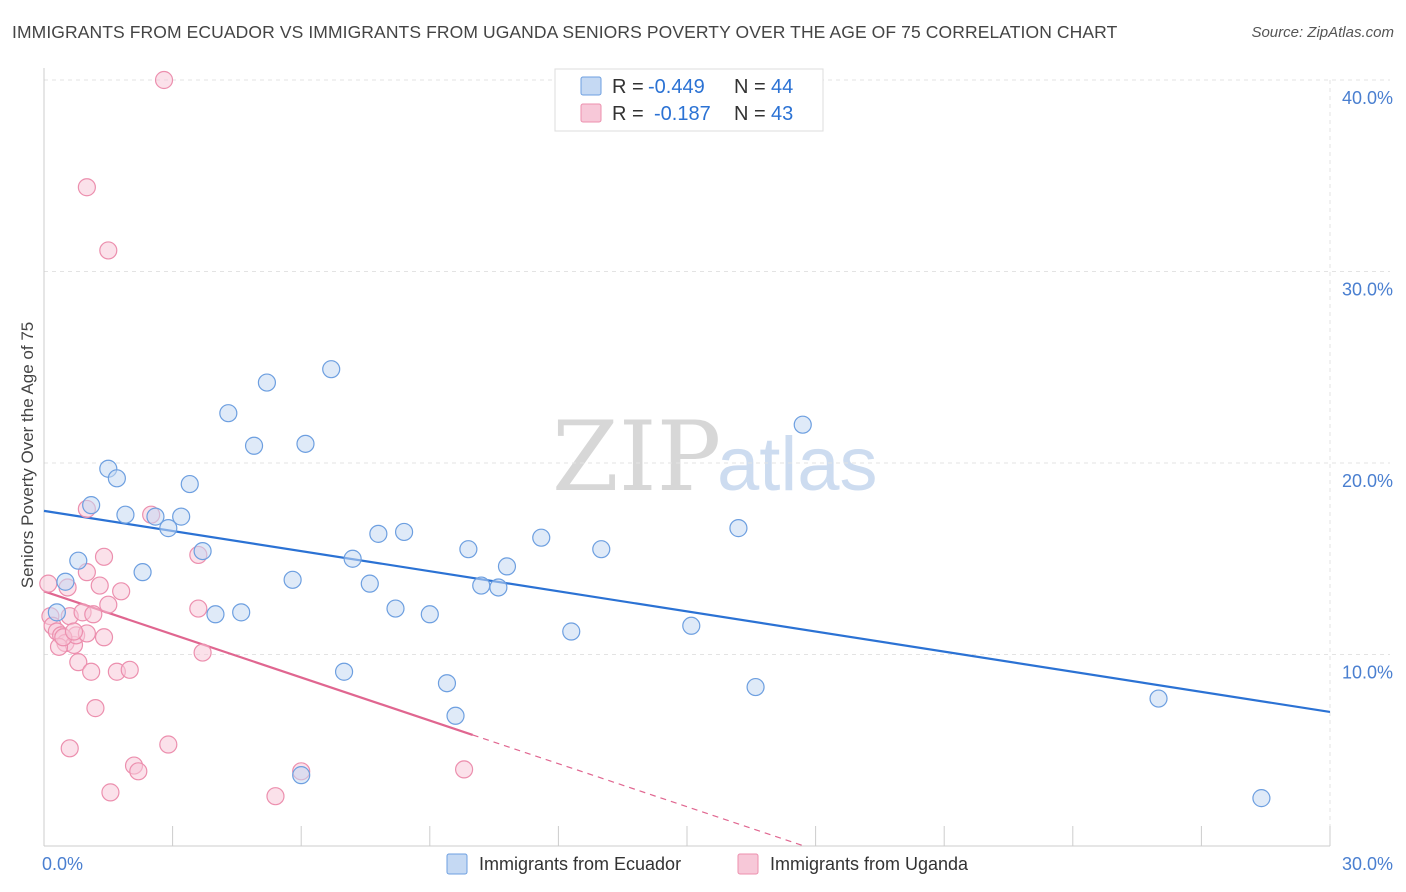 This screenshot has width=1406, height=892. What do you see at coordinates (457, 864) in the screenshot?
I see `legend-swatch-ecuador` at bounding box center [457, 864].